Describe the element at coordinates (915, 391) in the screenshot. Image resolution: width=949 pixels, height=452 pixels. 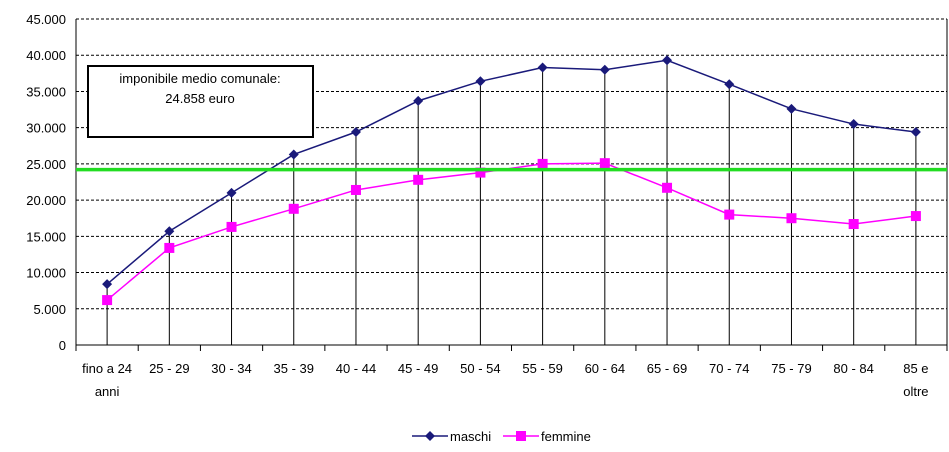
I see `x-tick-label: oltre` at that location.